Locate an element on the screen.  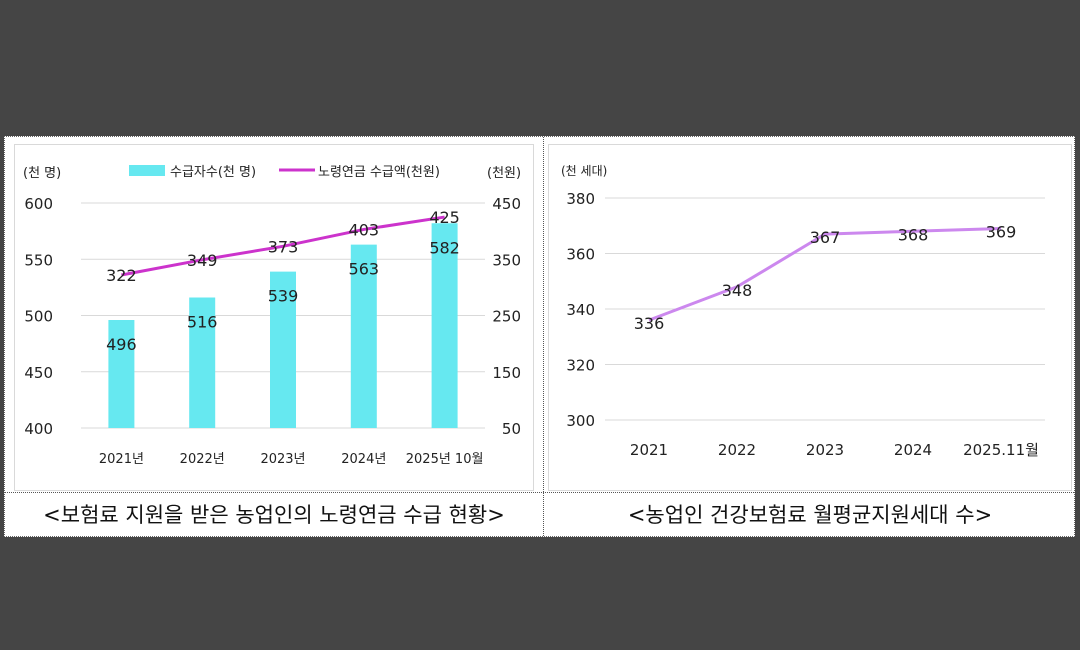
legend-bar-label: 수급자수(천 명) is located at coordinates (213, 172).